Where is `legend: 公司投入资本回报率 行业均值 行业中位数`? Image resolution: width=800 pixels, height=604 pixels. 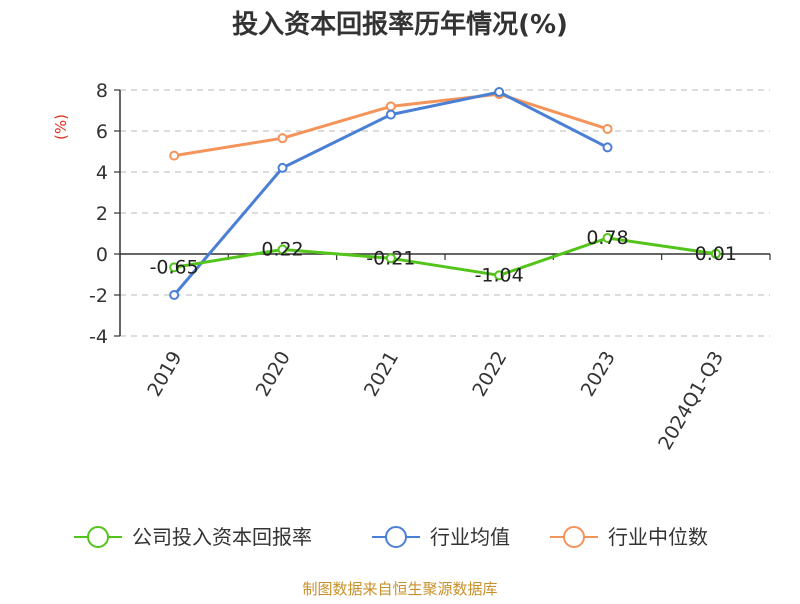 legend: 公司投入资本回报率 行业均值 行业中位数 is located at coordinates (391, 537).